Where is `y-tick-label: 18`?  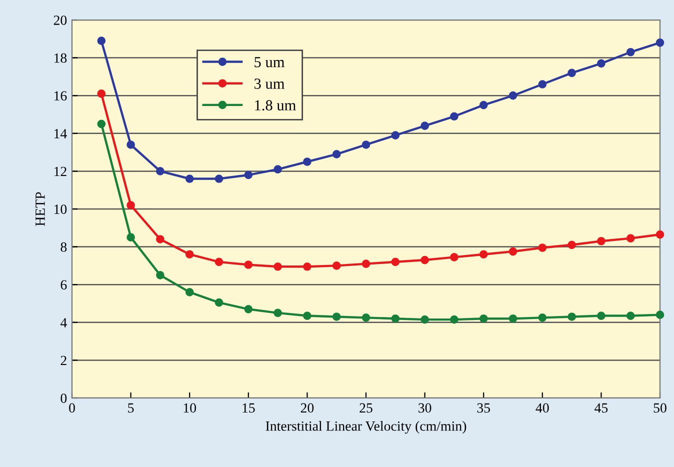
y-tick-label: 18 is located at coordinates (60, 58).